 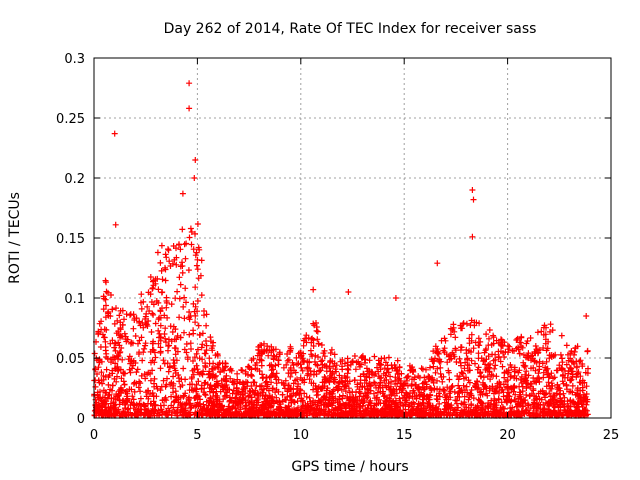 What do you see at coordinates (507, 435) in the screenshot?
I see `x-tick-label: 20` at bounding box center [507, 435].